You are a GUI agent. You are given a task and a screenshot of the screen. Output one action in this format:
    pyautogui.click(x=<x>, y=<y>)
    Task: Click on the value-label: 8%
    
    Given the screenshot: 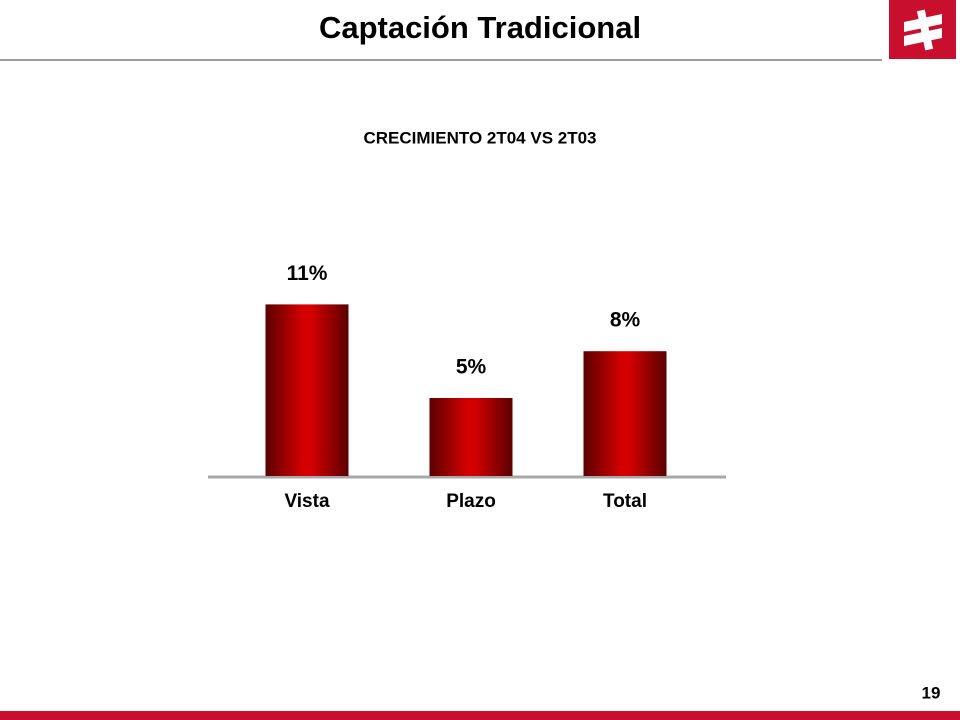 What is the action you would take?
    pyautogui.click(x=625, y=320)
    